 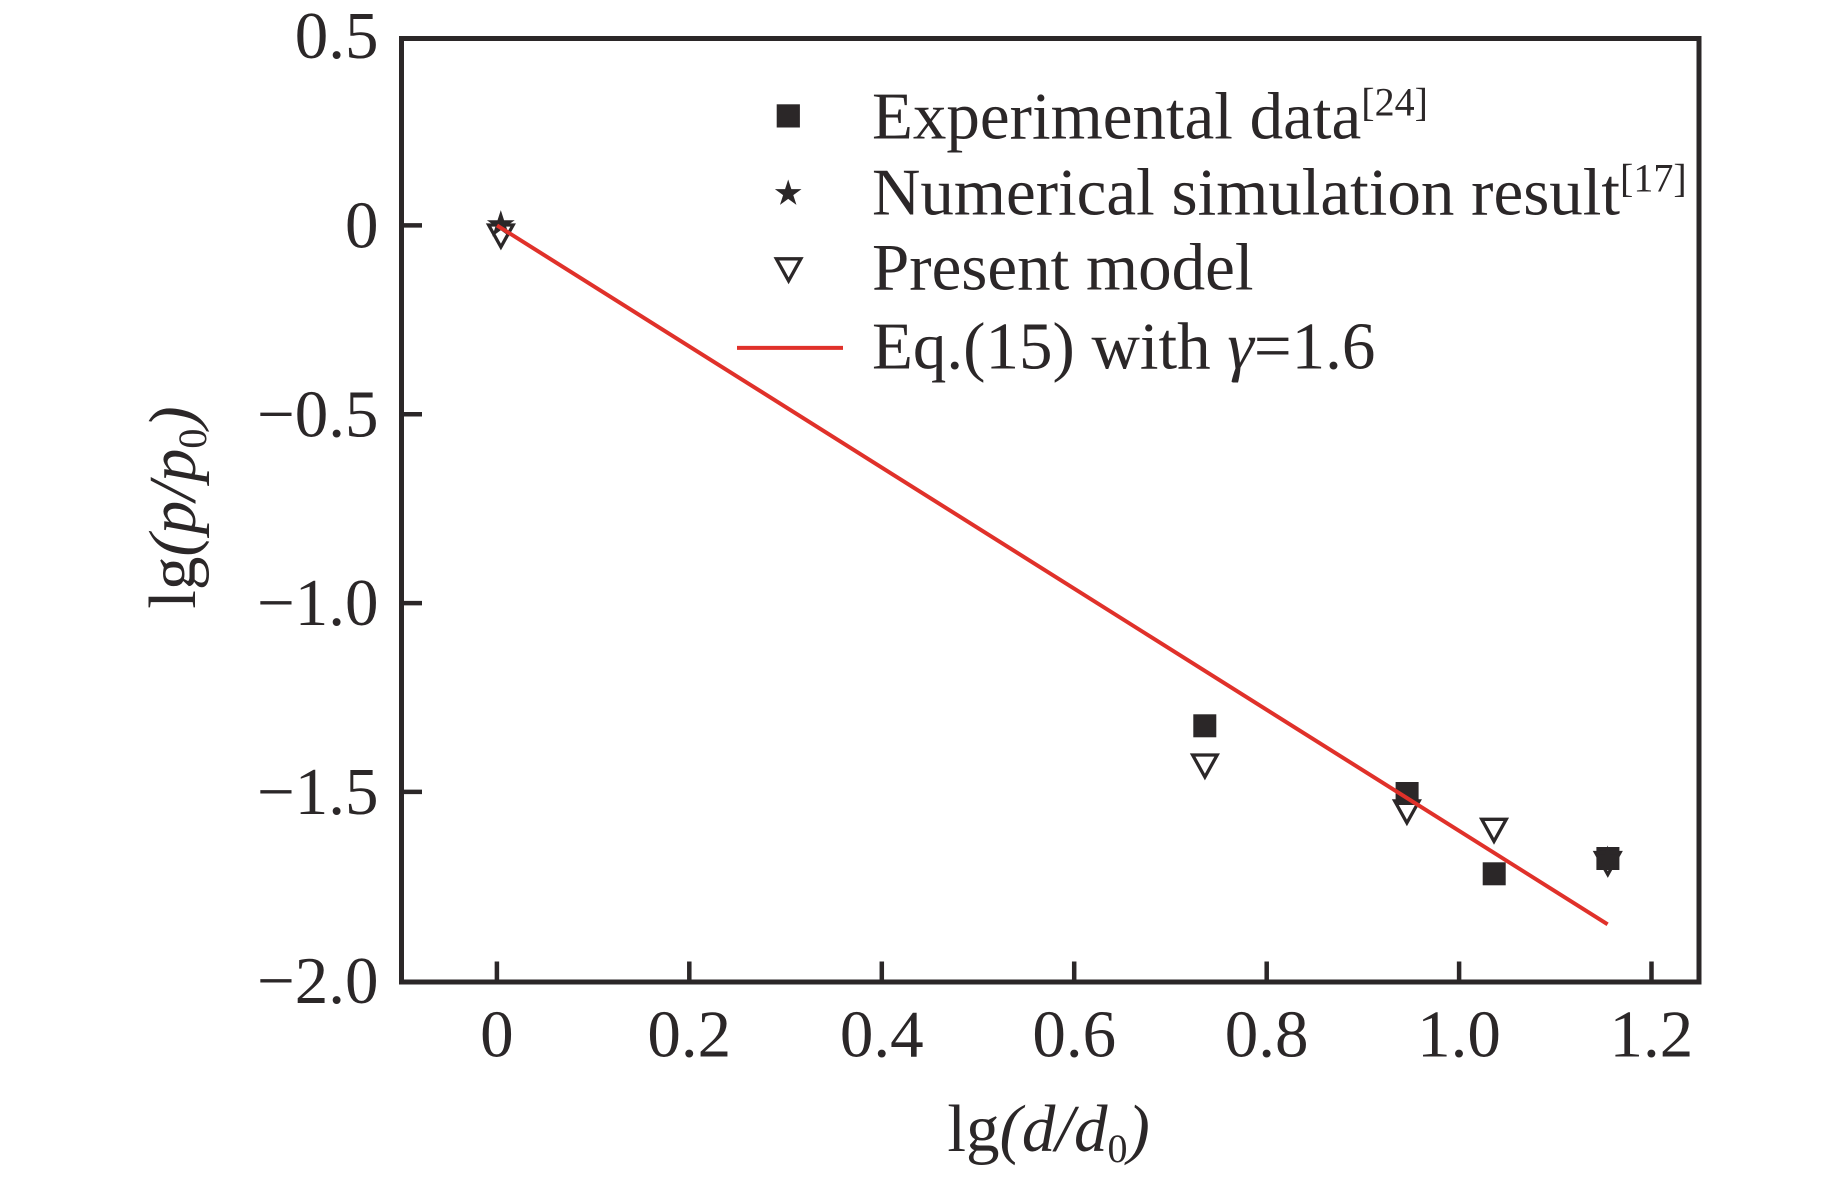 I want to click on svg-text: Eq.(15) with γ=1.6, so click(x=1123, y=347).